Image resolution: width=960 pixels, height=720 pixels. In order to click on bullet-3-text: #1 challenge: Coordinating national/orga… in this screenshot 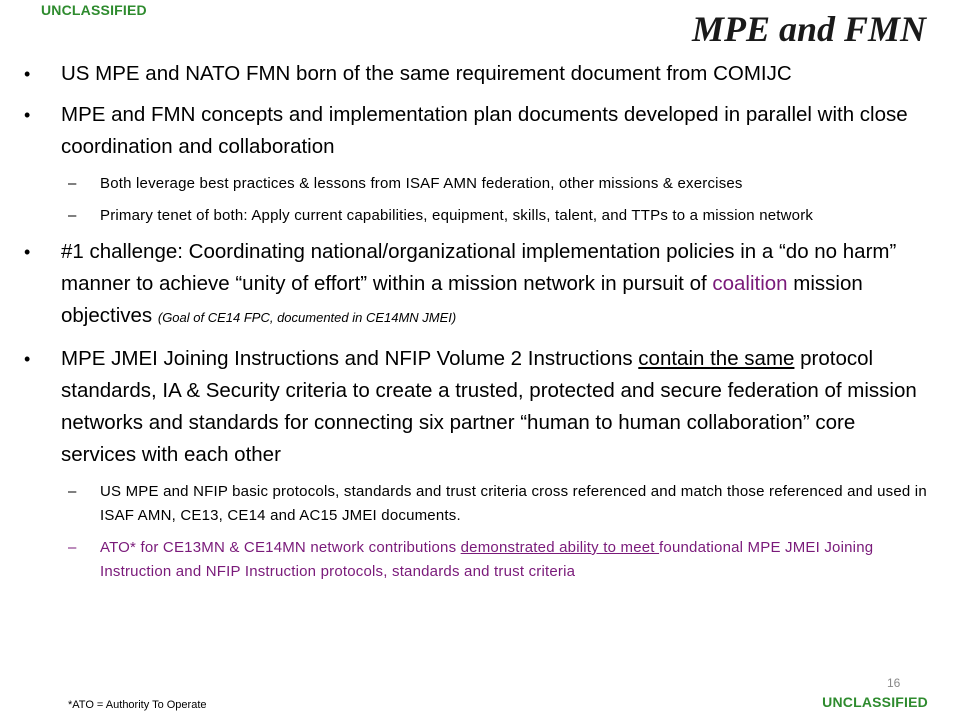, I will do `click(479, 267)`.